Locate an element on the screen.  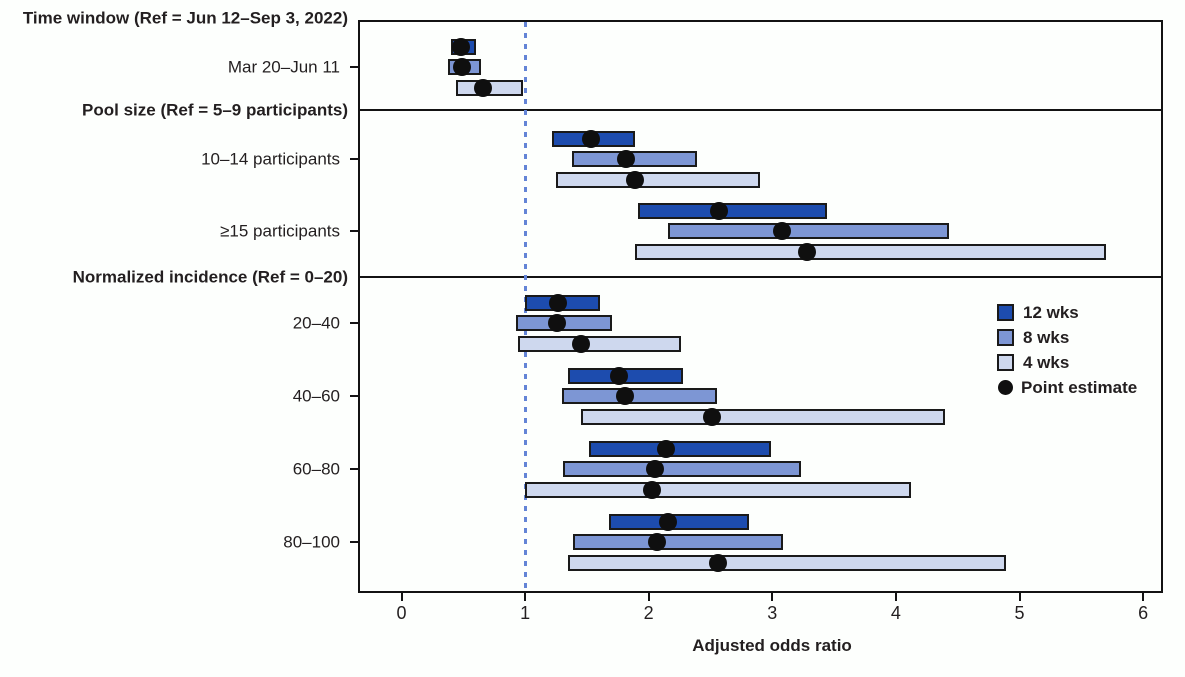
legend-item-point-estimate: Point estimate is located at coordinates (1067, 387).